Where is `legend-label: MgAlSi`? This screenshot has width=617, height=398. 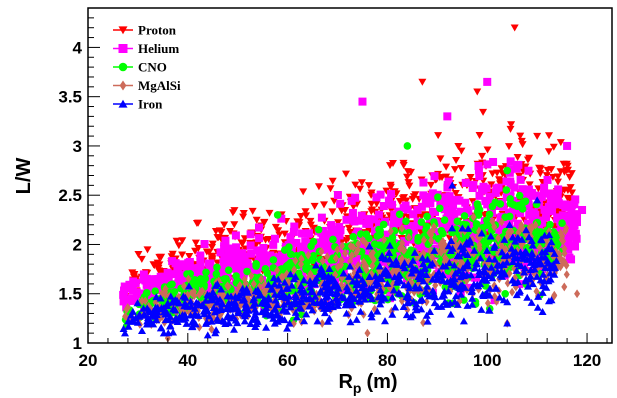 legend-label: MgAlSi is located at coordinates (159, 85).